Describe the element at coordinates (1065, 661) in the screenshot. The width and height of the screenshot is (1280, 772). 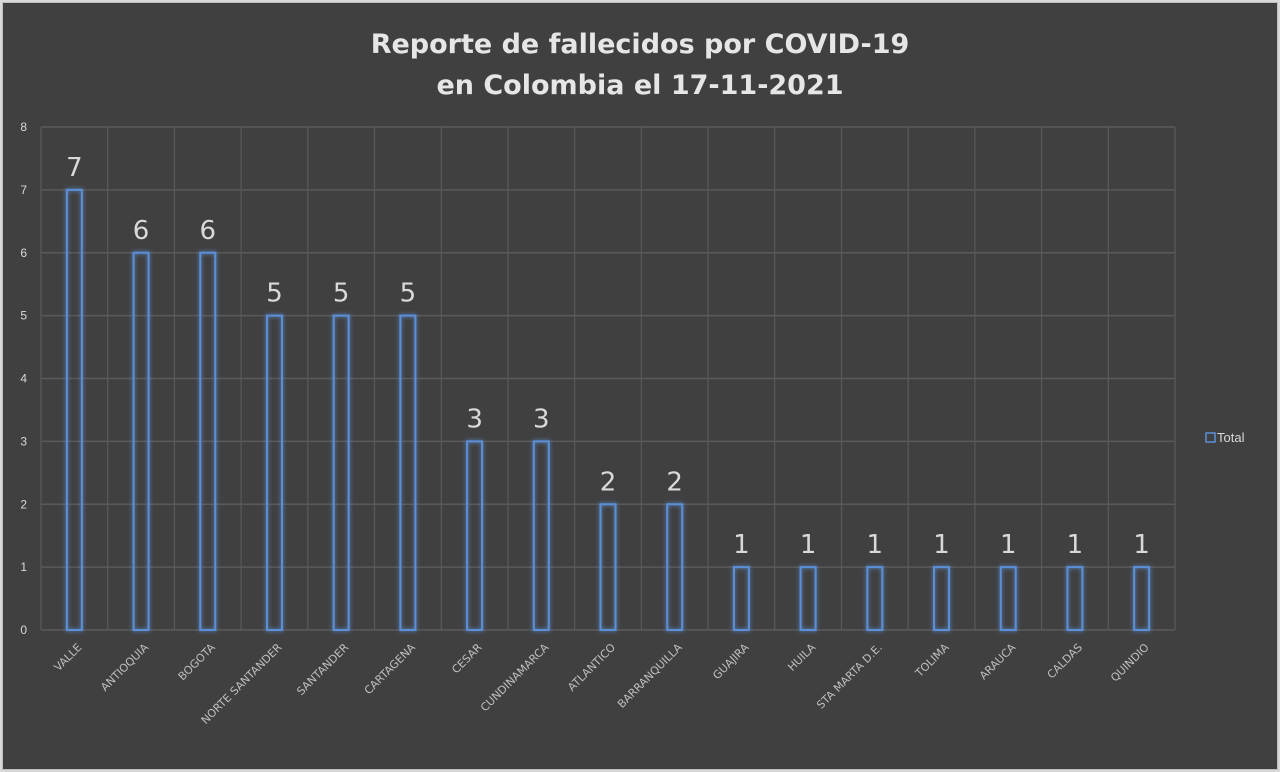
I see `x-tick-label: CALDAS` at that location.